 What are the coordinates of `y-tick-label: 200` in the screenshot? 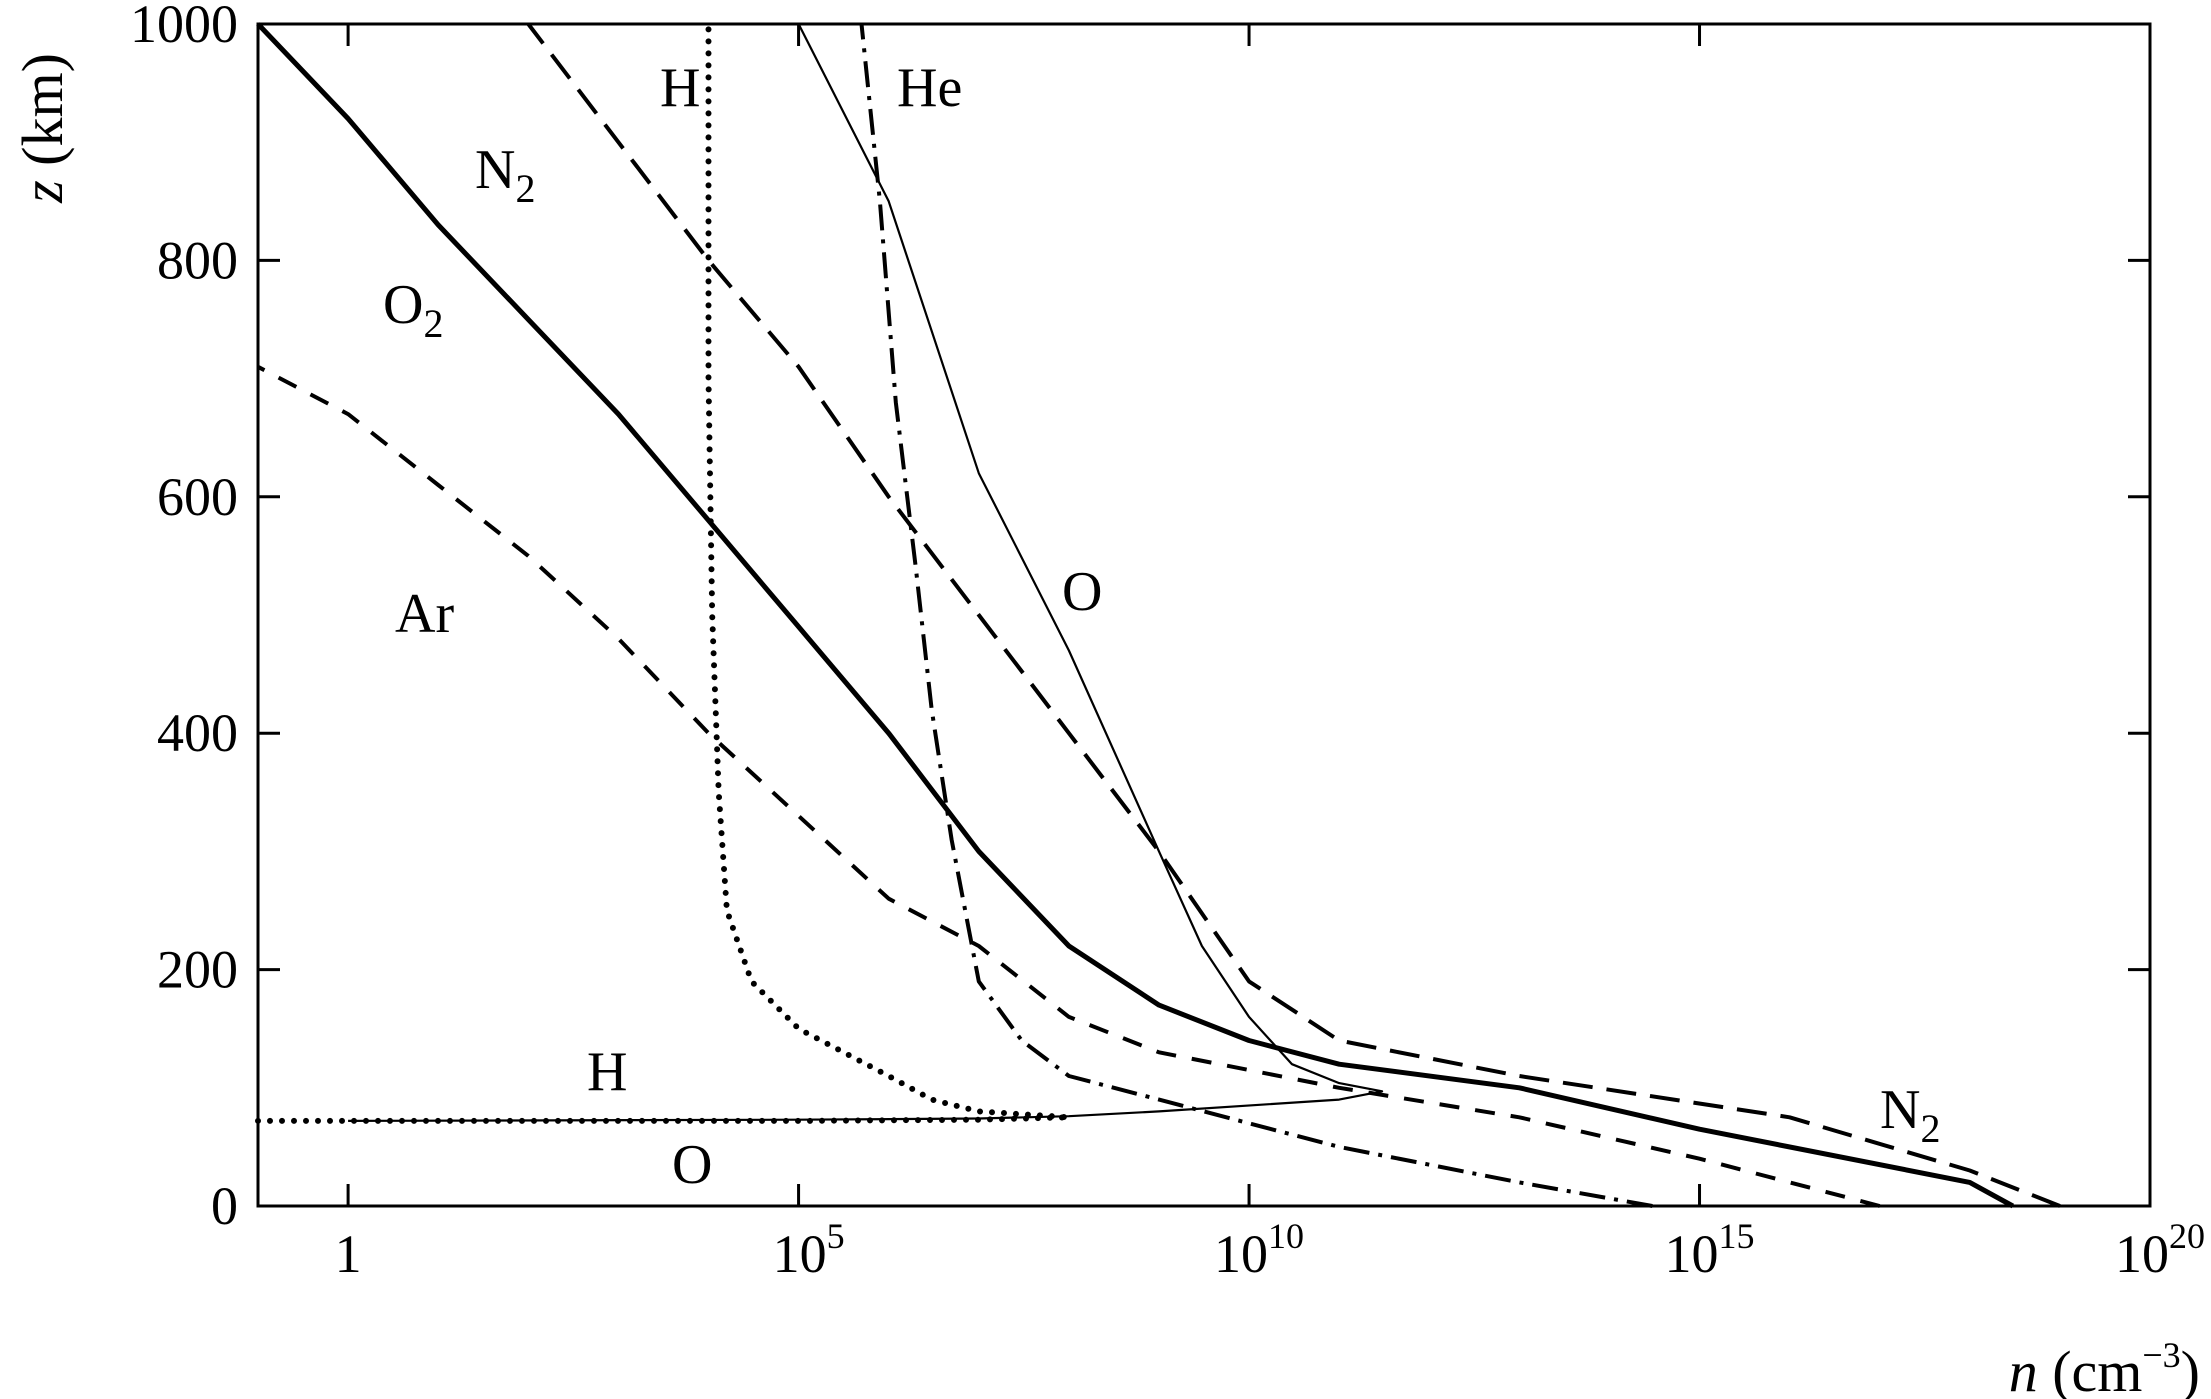 It's located at (197, 970).